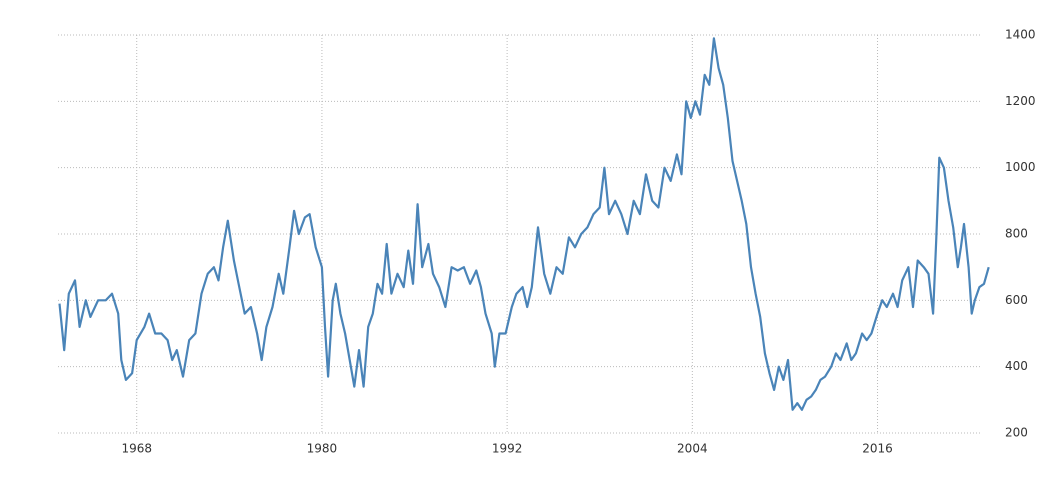 The width and height of the screenshot is (1053, 479). Describe the element at coordinates (1020, 101) in the screenshot. I see `y-tick-label: 1200` at that location.